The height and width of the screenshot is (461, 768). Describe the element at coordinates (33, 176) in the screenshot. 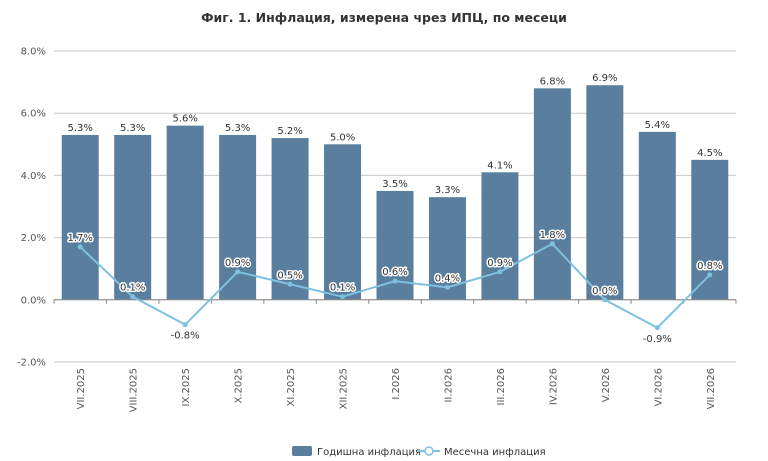

I see `y-tick-label: 4.0%` at that location.